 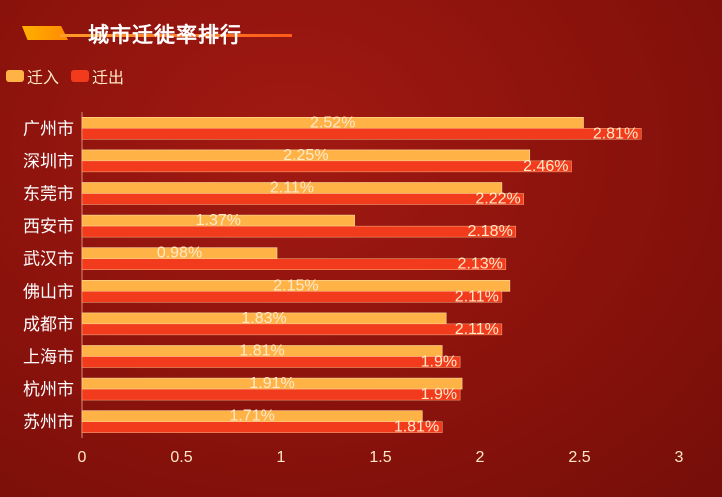 I want to click on category-label: 东莞市, so click(x=48, y=194).